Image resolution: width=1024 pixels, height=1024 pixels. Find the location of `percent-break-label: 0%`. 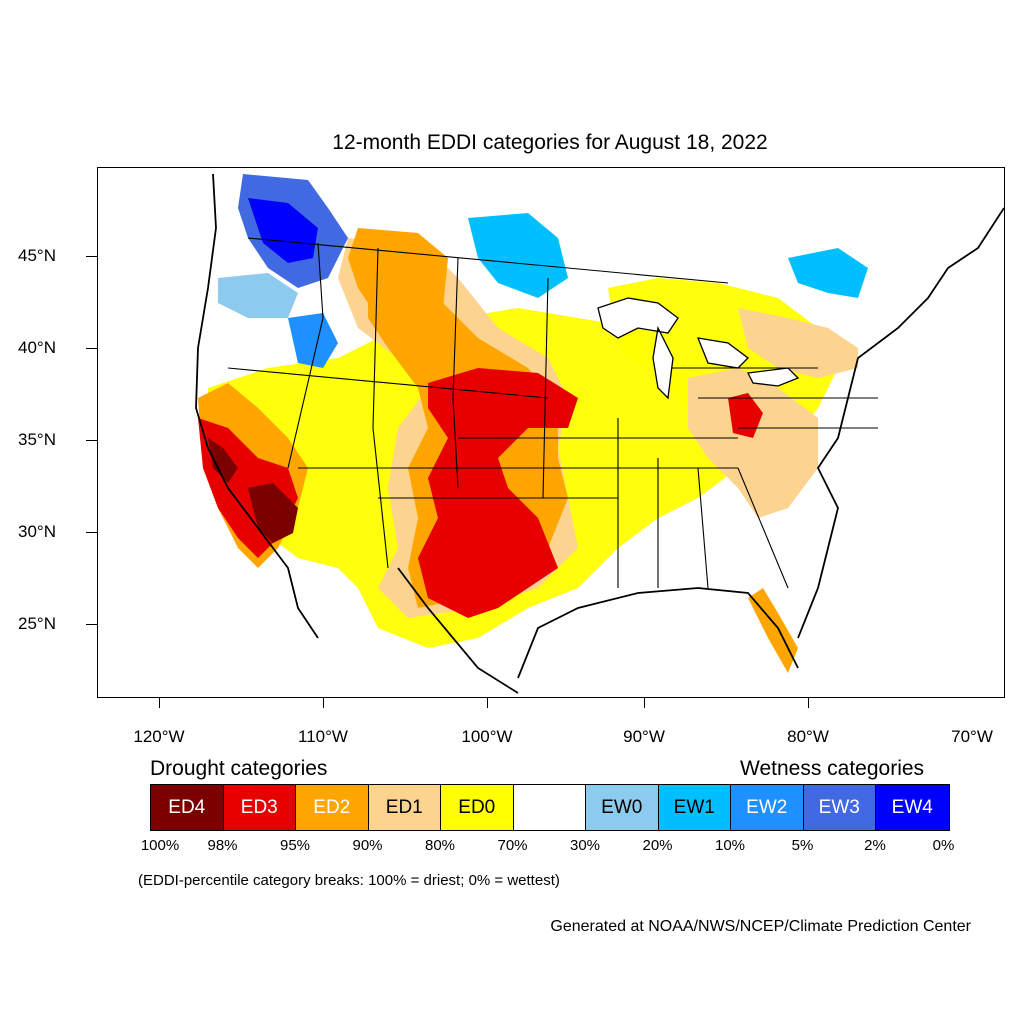

percent-break-label: 0% is located at coordinates (943, 845).